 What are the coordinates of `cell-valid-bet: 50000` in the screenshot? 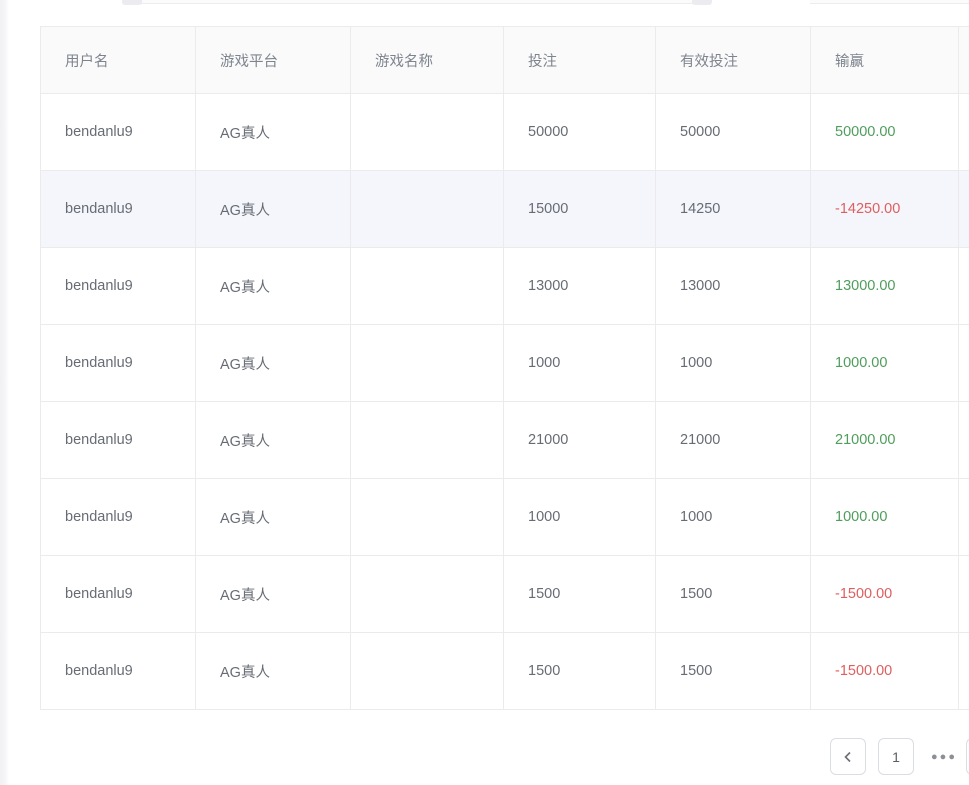 It's located at (733, 132).